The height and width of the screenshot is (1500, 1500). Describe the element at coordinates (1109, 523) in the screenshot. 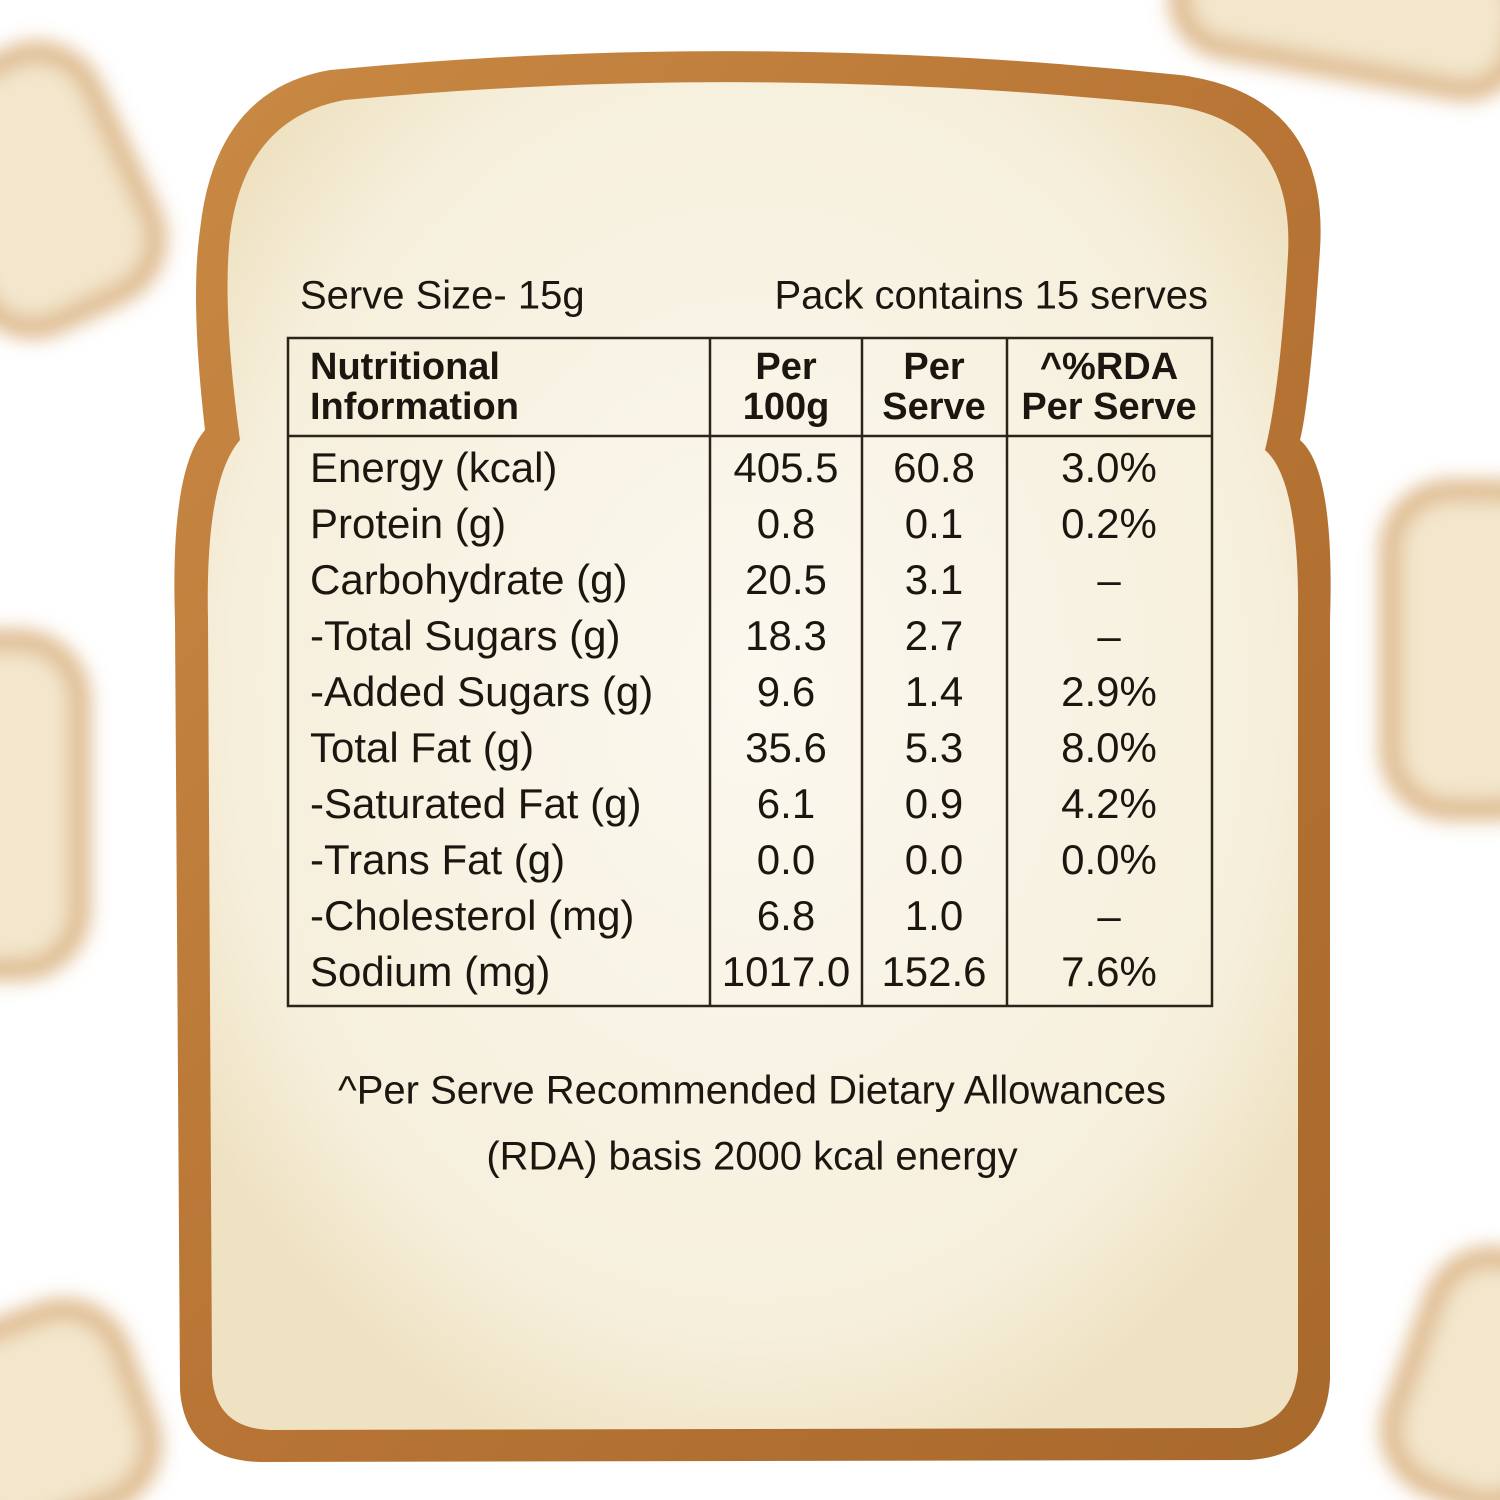

I see `nutrient-value: 0.2%` at that location.